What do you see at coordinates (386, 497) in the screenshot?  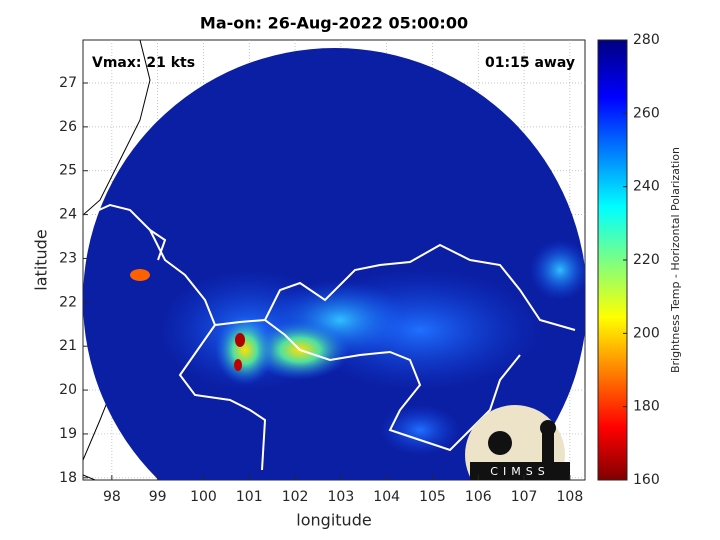 I see `x-tick-label: 104` at bounding box center [386, 497].